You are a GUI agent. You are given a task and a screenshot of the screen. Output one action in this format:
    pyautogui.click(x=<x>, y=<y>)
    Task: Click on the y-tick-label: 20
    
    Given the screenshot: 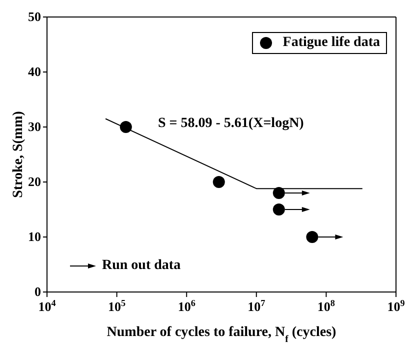 What is the action you would take?
    pyautogui.click(x=34, y=181)
    